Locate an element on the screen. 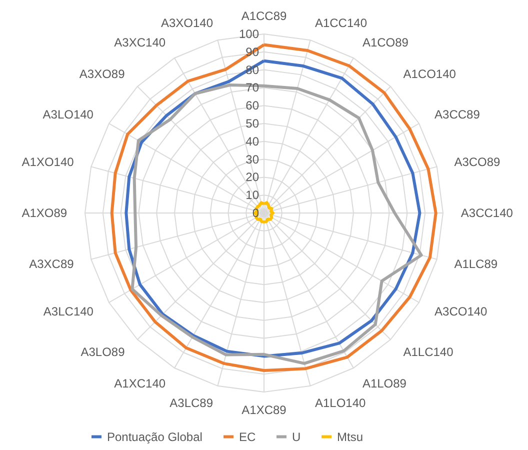 The height and width of the screenshot is (450, 528). spoke-label: A1CC89 is located at coordinates (264, 16).